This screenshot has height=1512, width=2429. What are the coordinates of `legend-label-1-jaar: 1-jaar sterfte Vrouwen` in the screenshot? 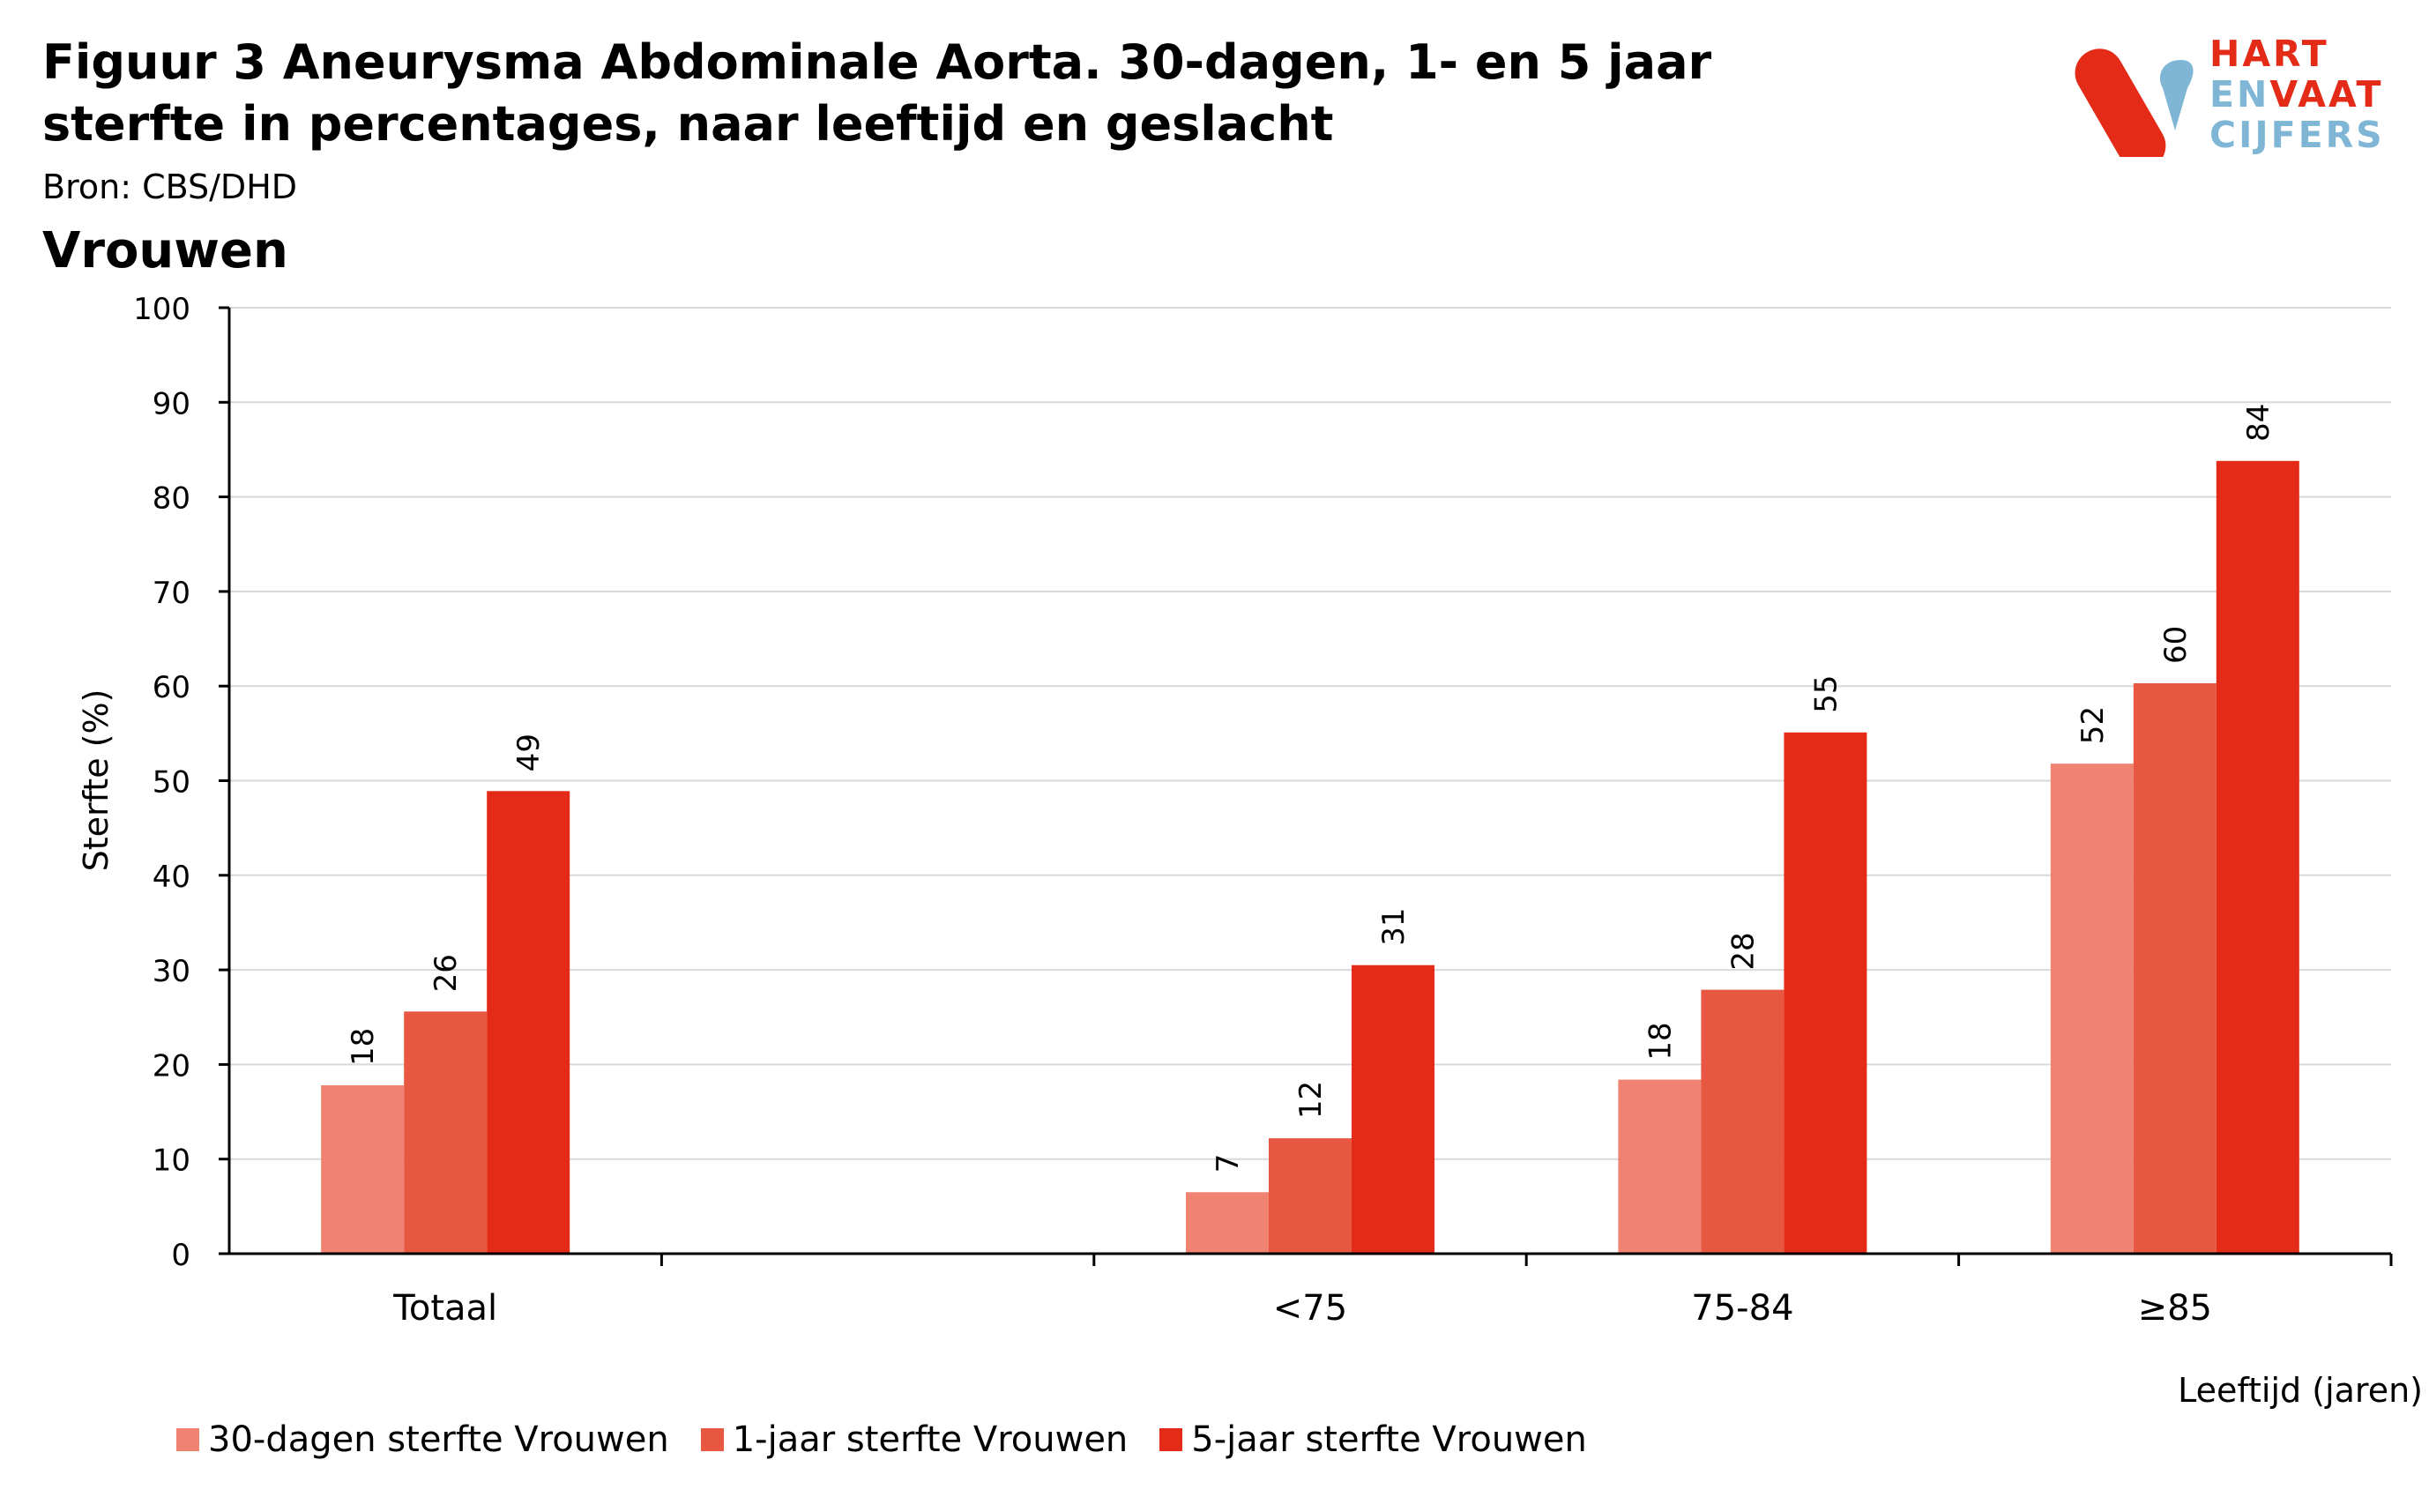 It's located at (930, 1439).